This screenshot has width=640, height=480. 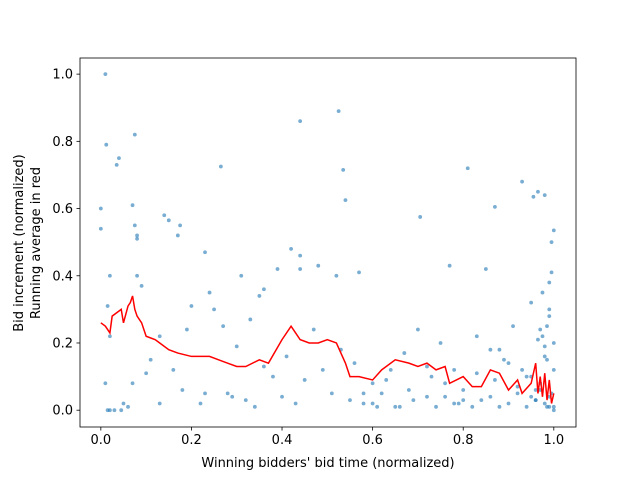 What do you see at coordinates (62, 276) in the screenshot?
I see `y-tick-label: 0.4` at bounding box center [62, 276].